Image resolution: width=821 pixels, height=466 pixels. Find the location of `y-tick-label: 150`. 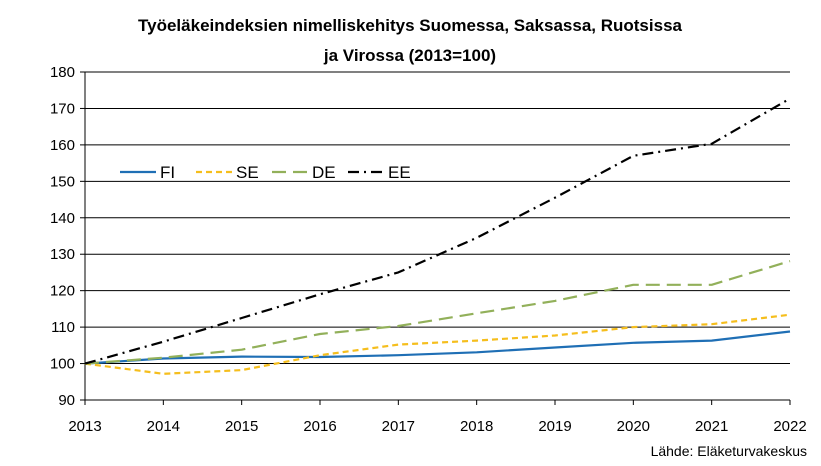

y-tick-label: 150 is located at coordinates (62, 181).